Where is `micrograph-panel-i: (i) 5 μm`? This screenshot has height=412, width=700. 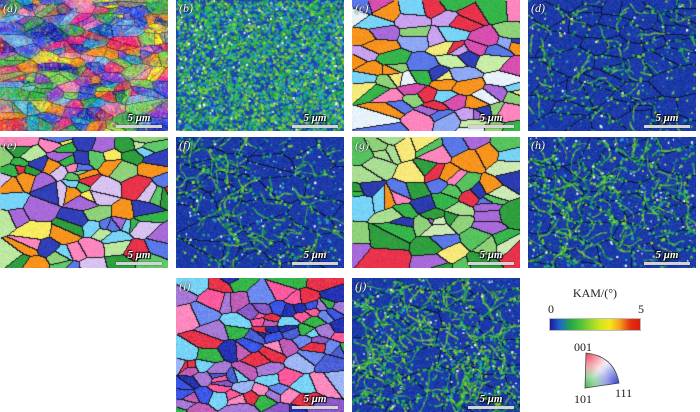
micrograph-panel-i: (i) 5 μm is located at coordinates (260, 345).